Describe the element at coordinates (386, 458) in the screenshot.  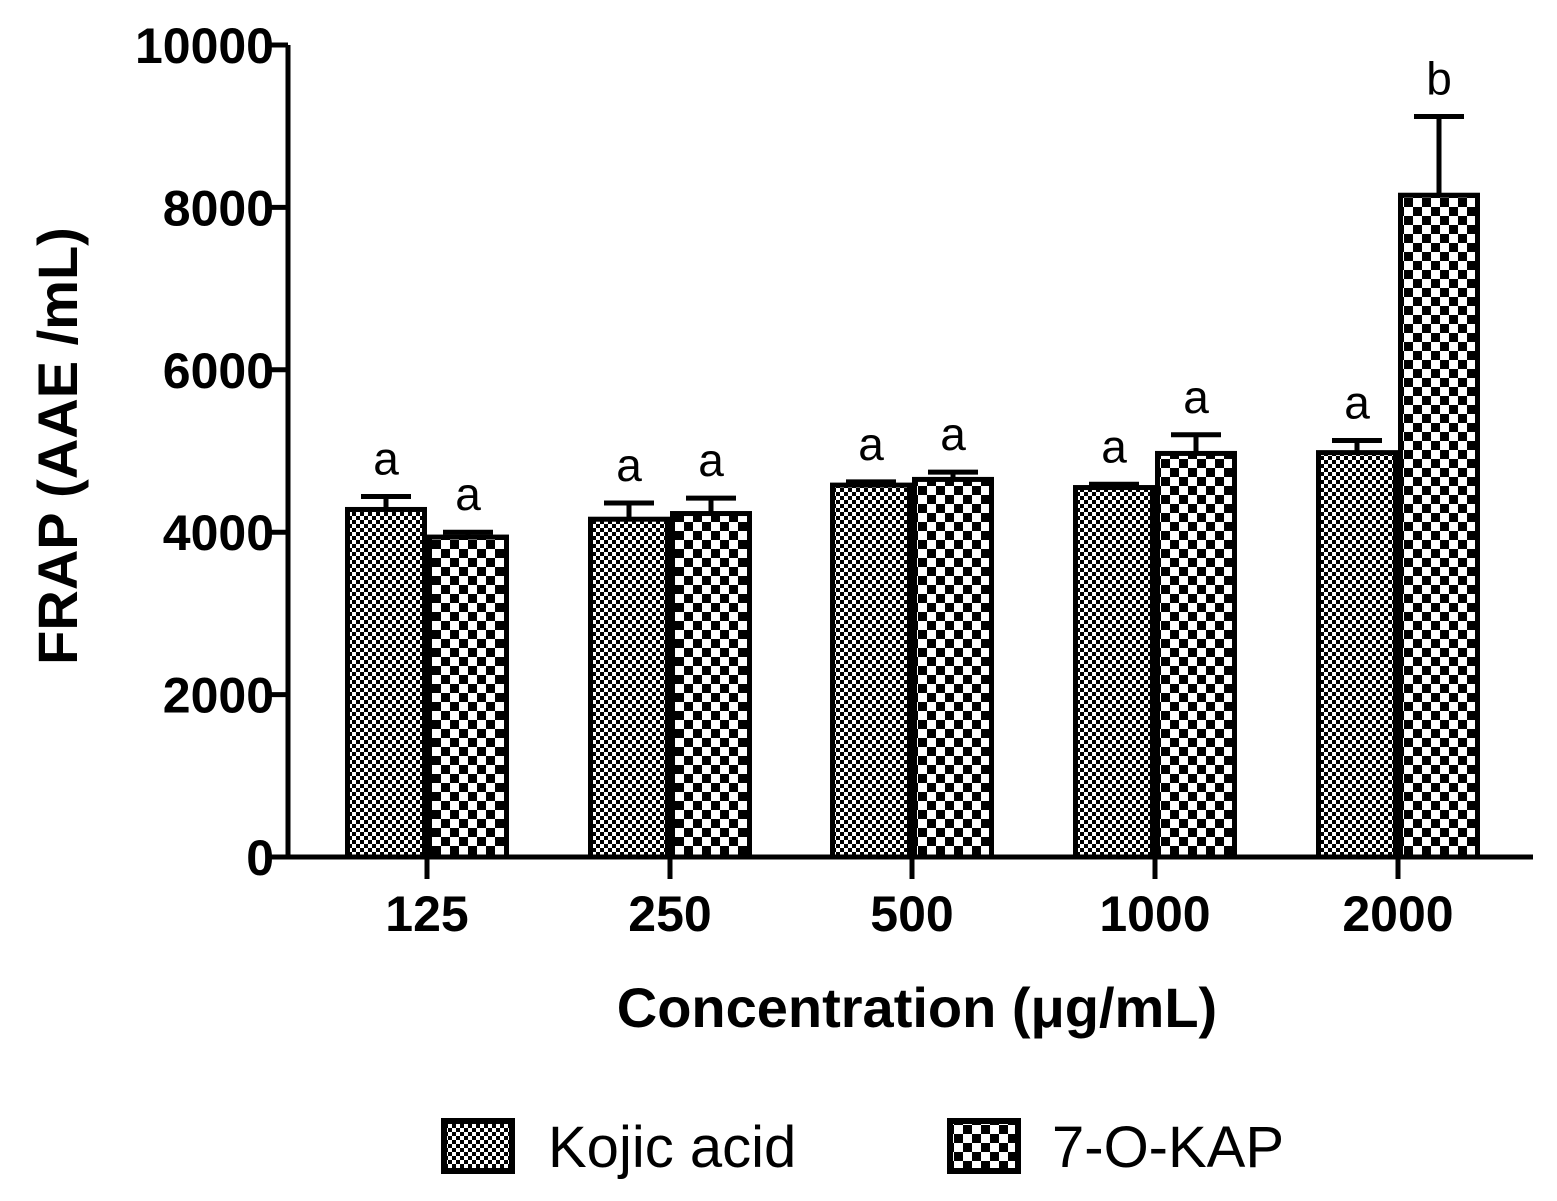
I see `sig-label-kojic-acid-125: a` at that location.